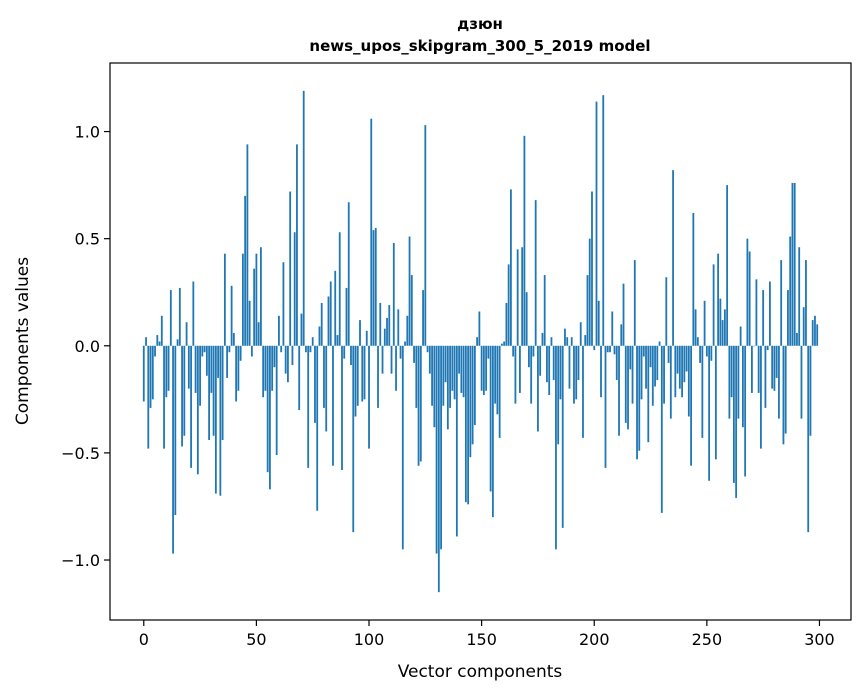  Describe the element at coordinates (144, 639) in the screenshot. I see `x-tick-label: 0` at that location.